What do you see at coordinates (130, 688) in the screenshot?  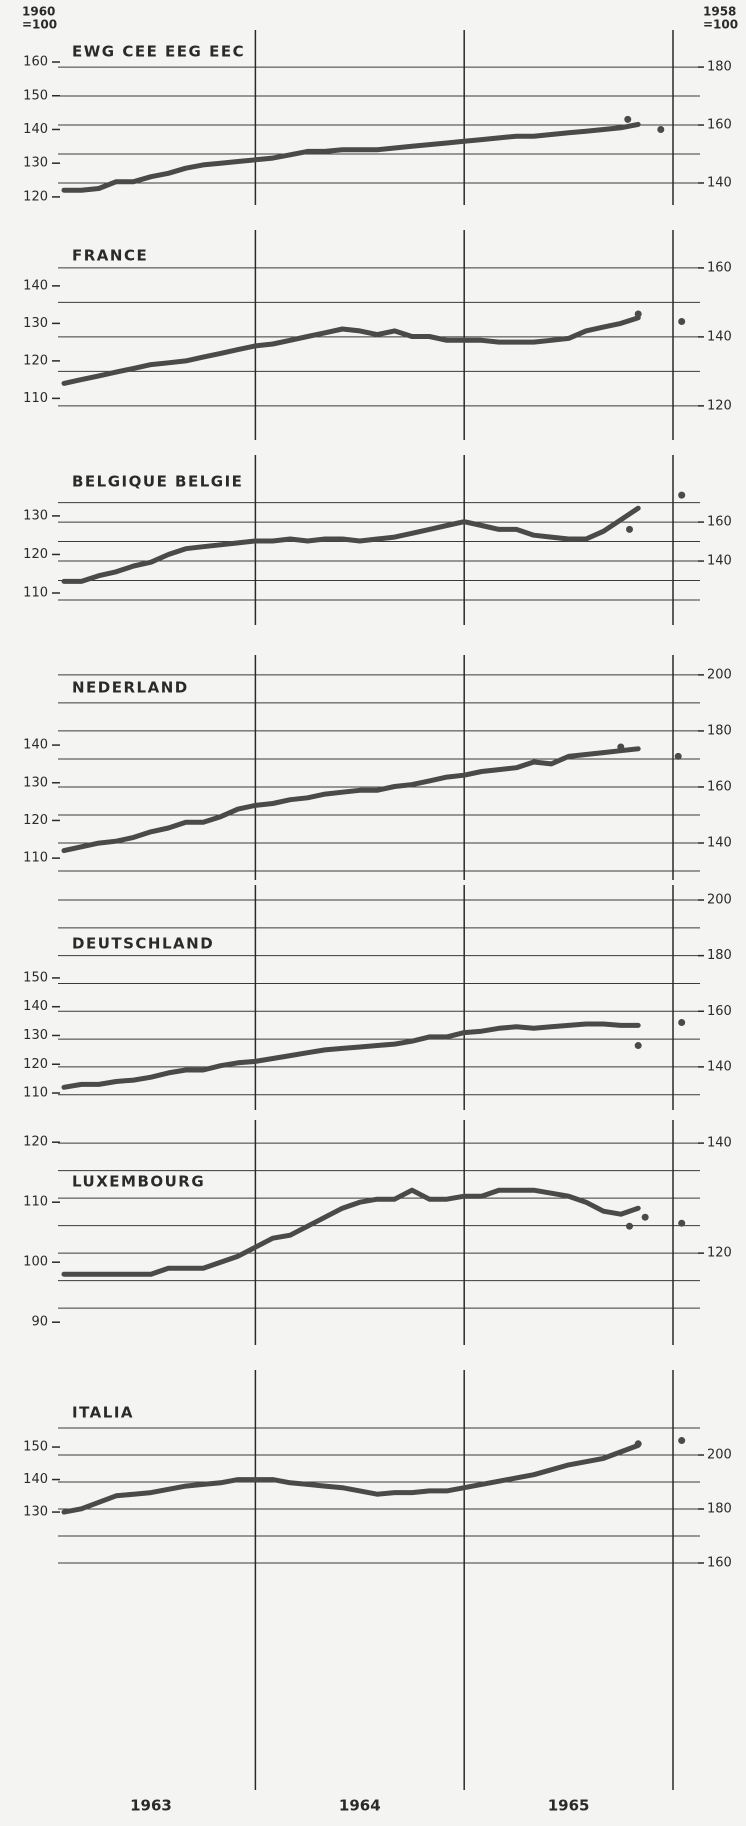 I see `panel-title: NEDERLAND` at bounding box center [130, 688].